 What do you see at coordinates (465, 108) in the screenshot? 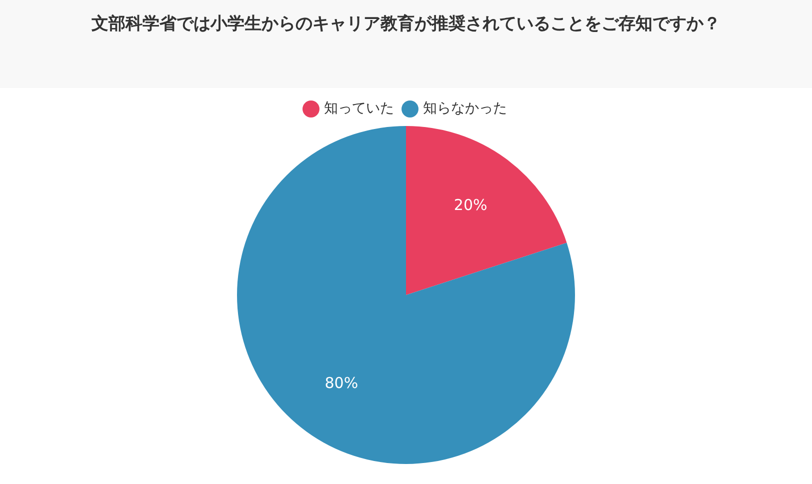
I see `legend-label: 知らなかった` at bounding box center [465, 108].